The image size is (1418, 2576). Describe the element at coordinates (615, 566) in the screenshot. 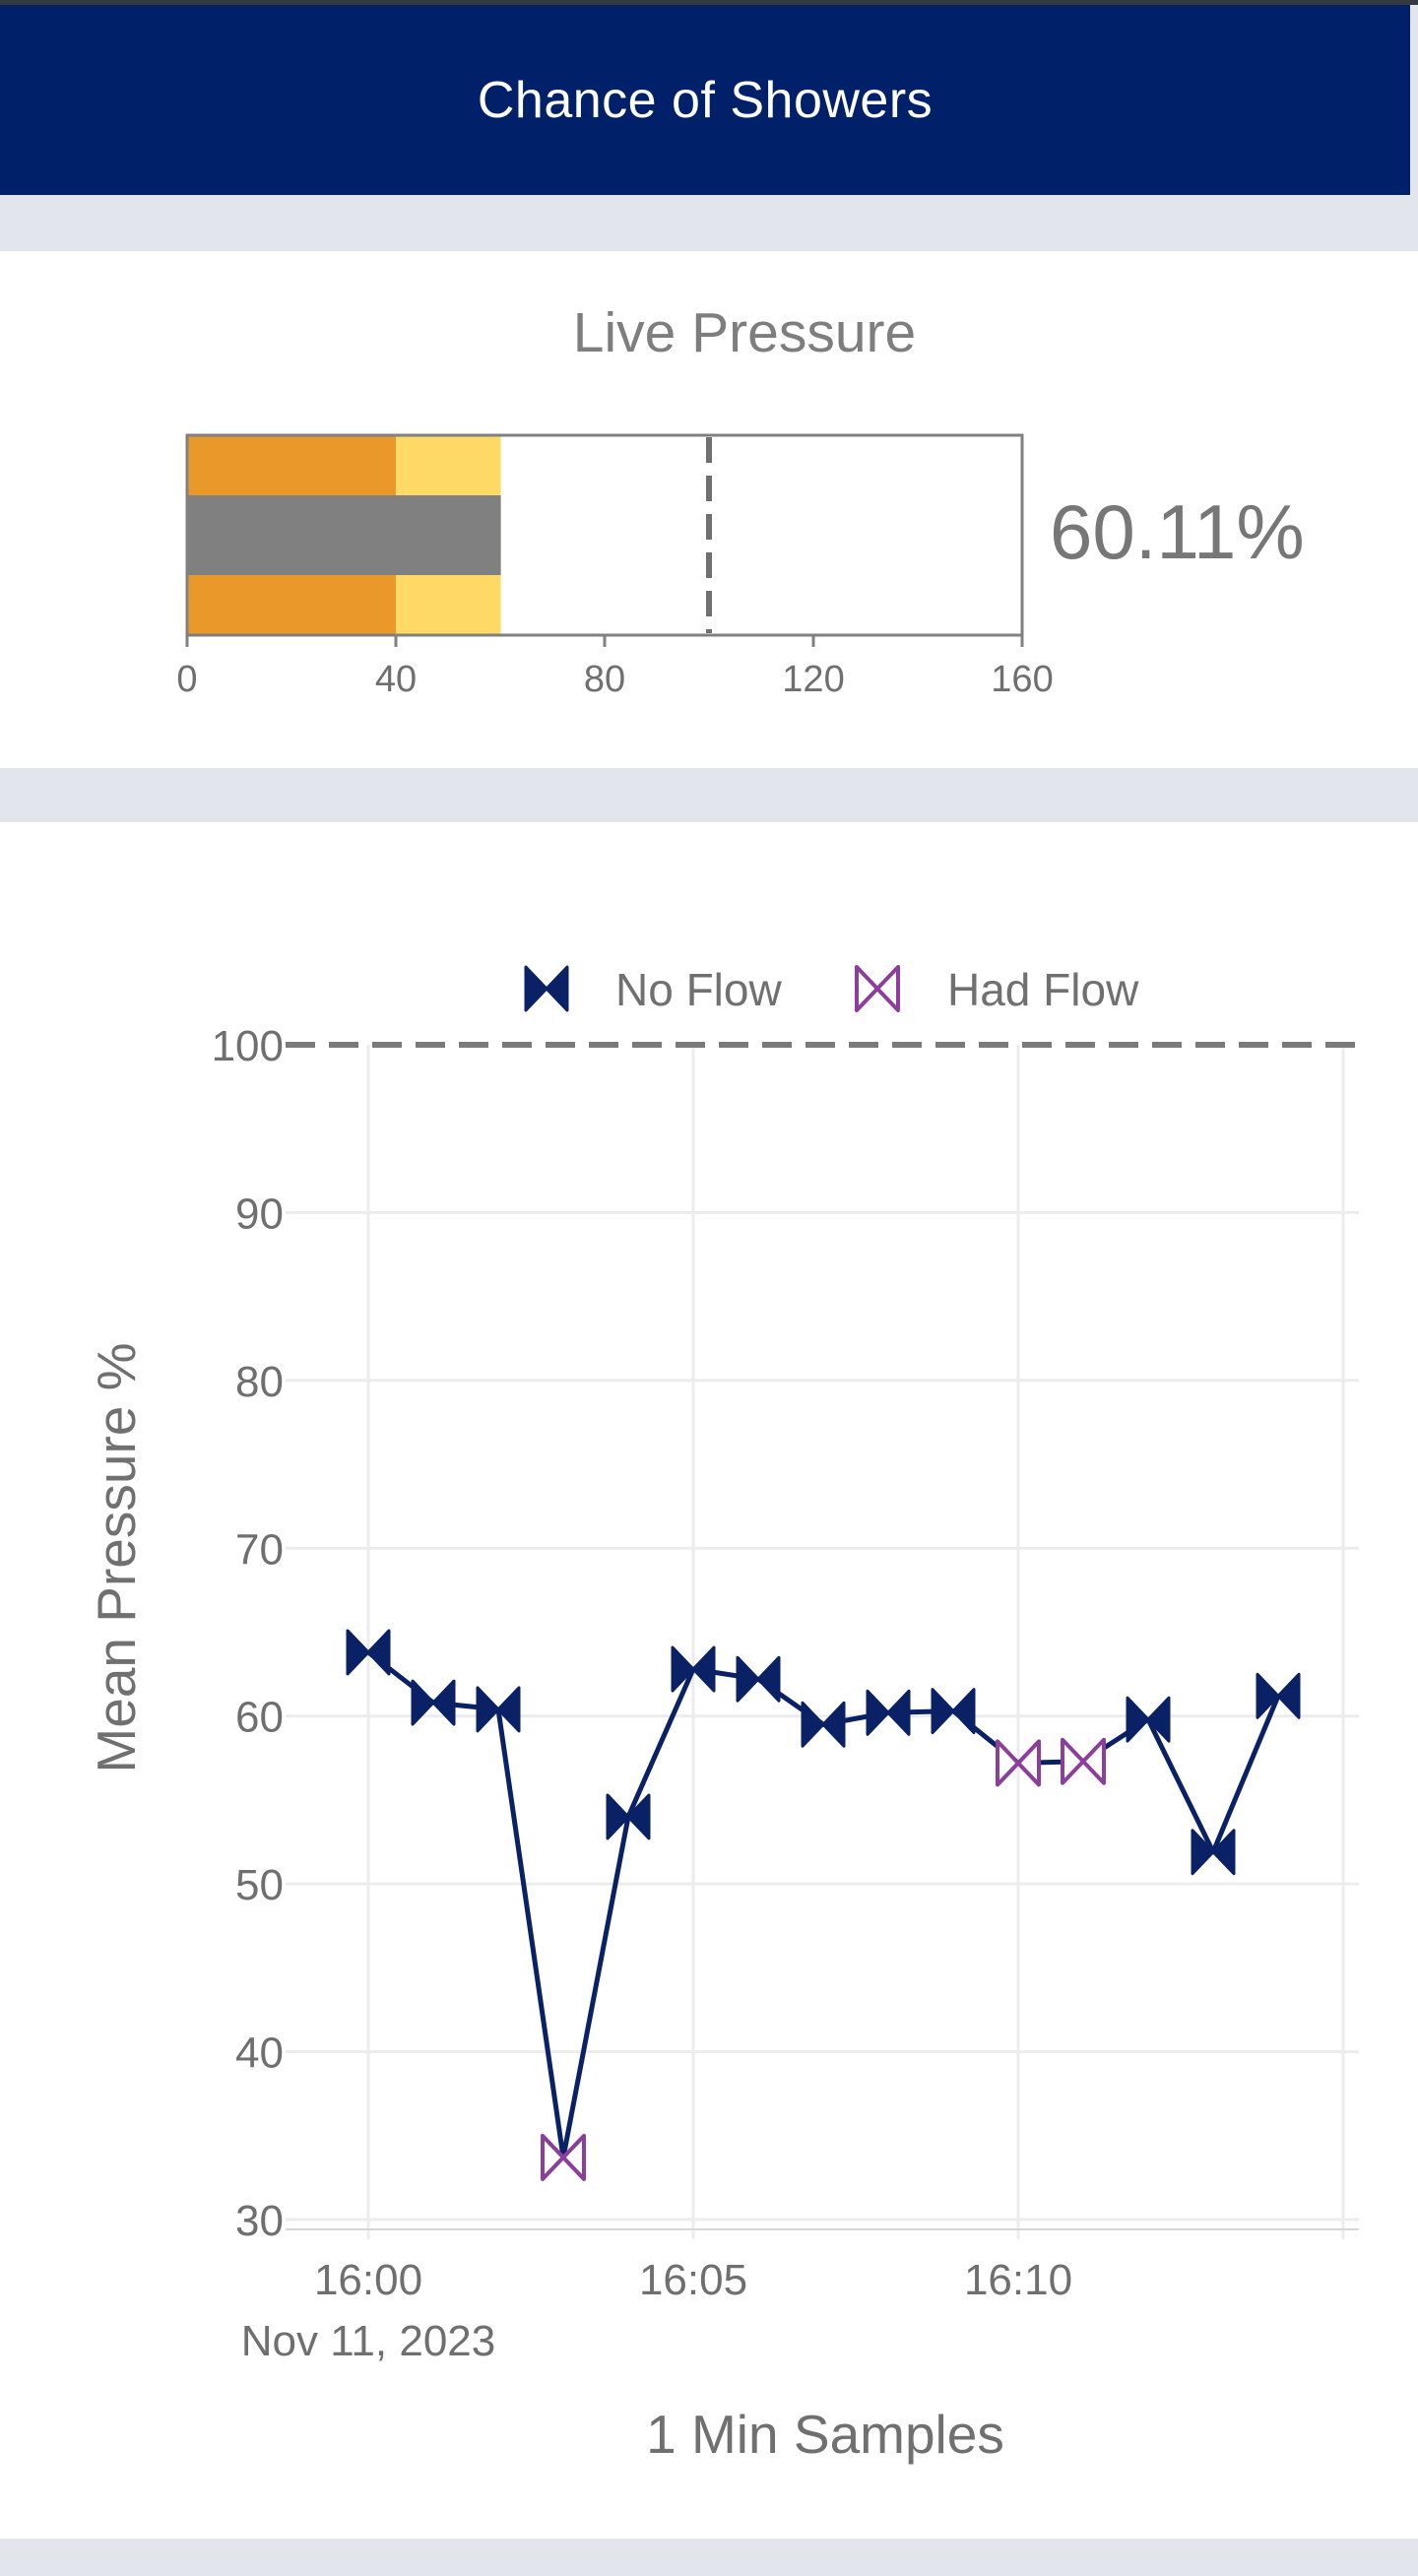

I see `bullet-gauge: 0 40 80 120 160` at that location.